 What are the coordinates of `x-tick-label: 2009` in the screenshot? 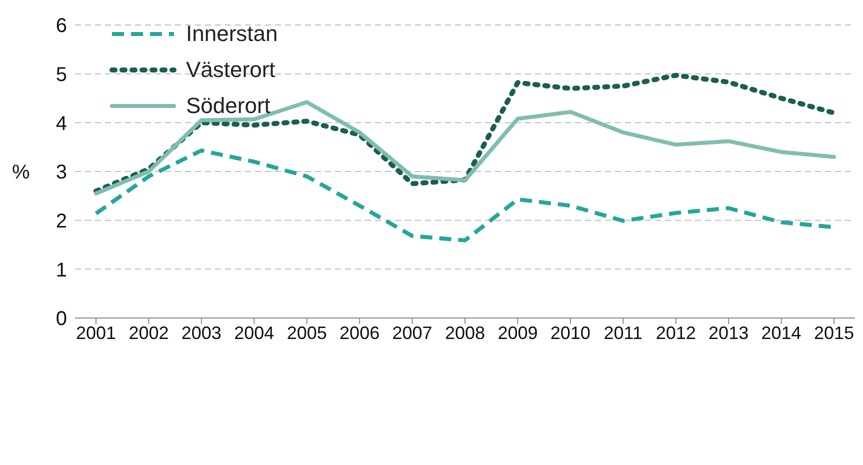 It's located at (518, 332).